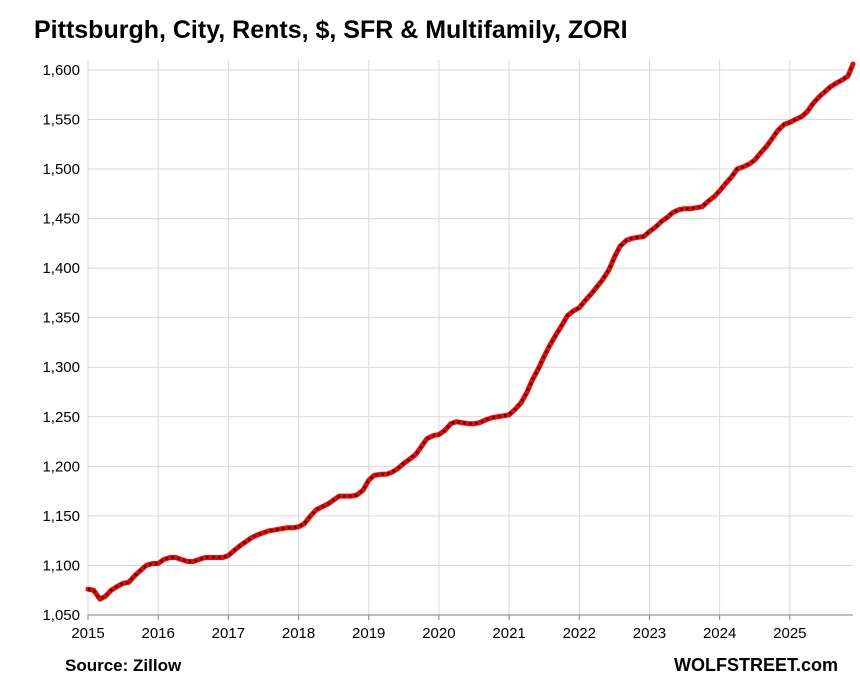  I want to click on y-tick-label: 1,600, so click(61, 70).